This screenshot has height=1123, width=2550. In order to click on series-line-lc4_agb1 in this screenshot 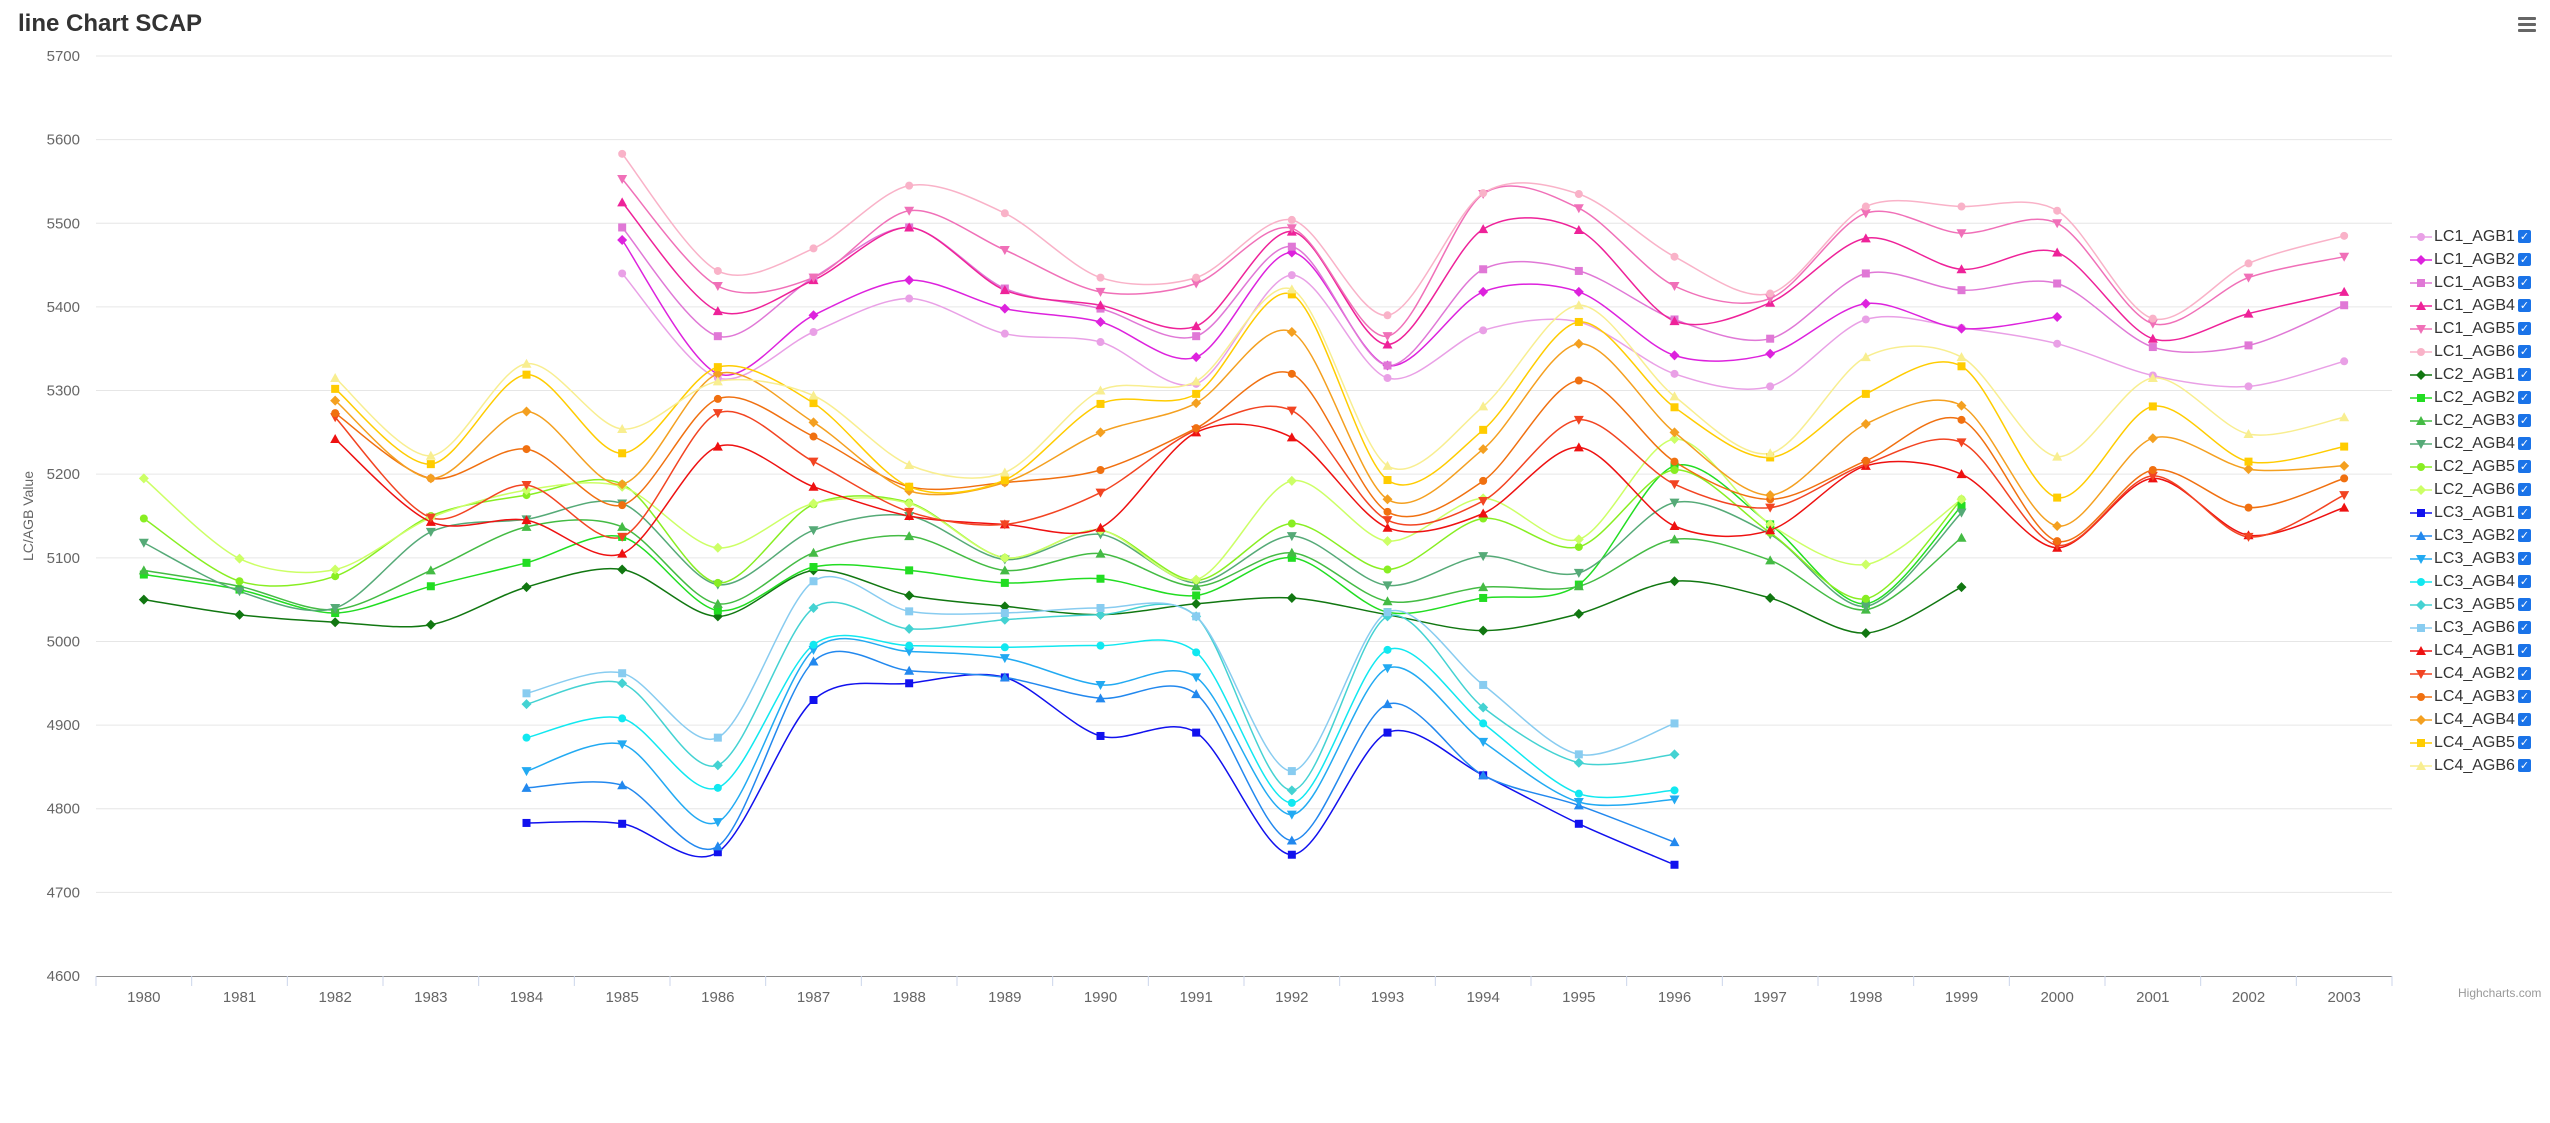, I will do `click(1339, 490)`.